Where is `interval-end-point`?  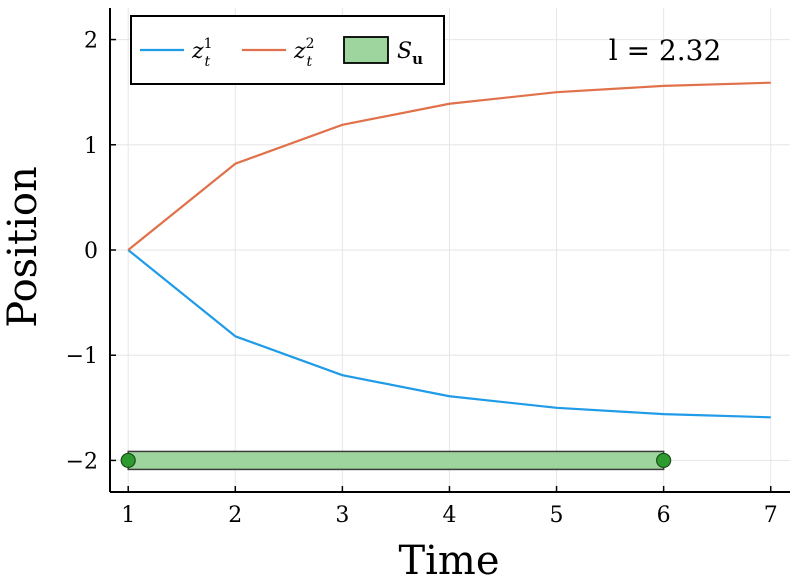
interval-end-point is located at coordinates (664, 460).